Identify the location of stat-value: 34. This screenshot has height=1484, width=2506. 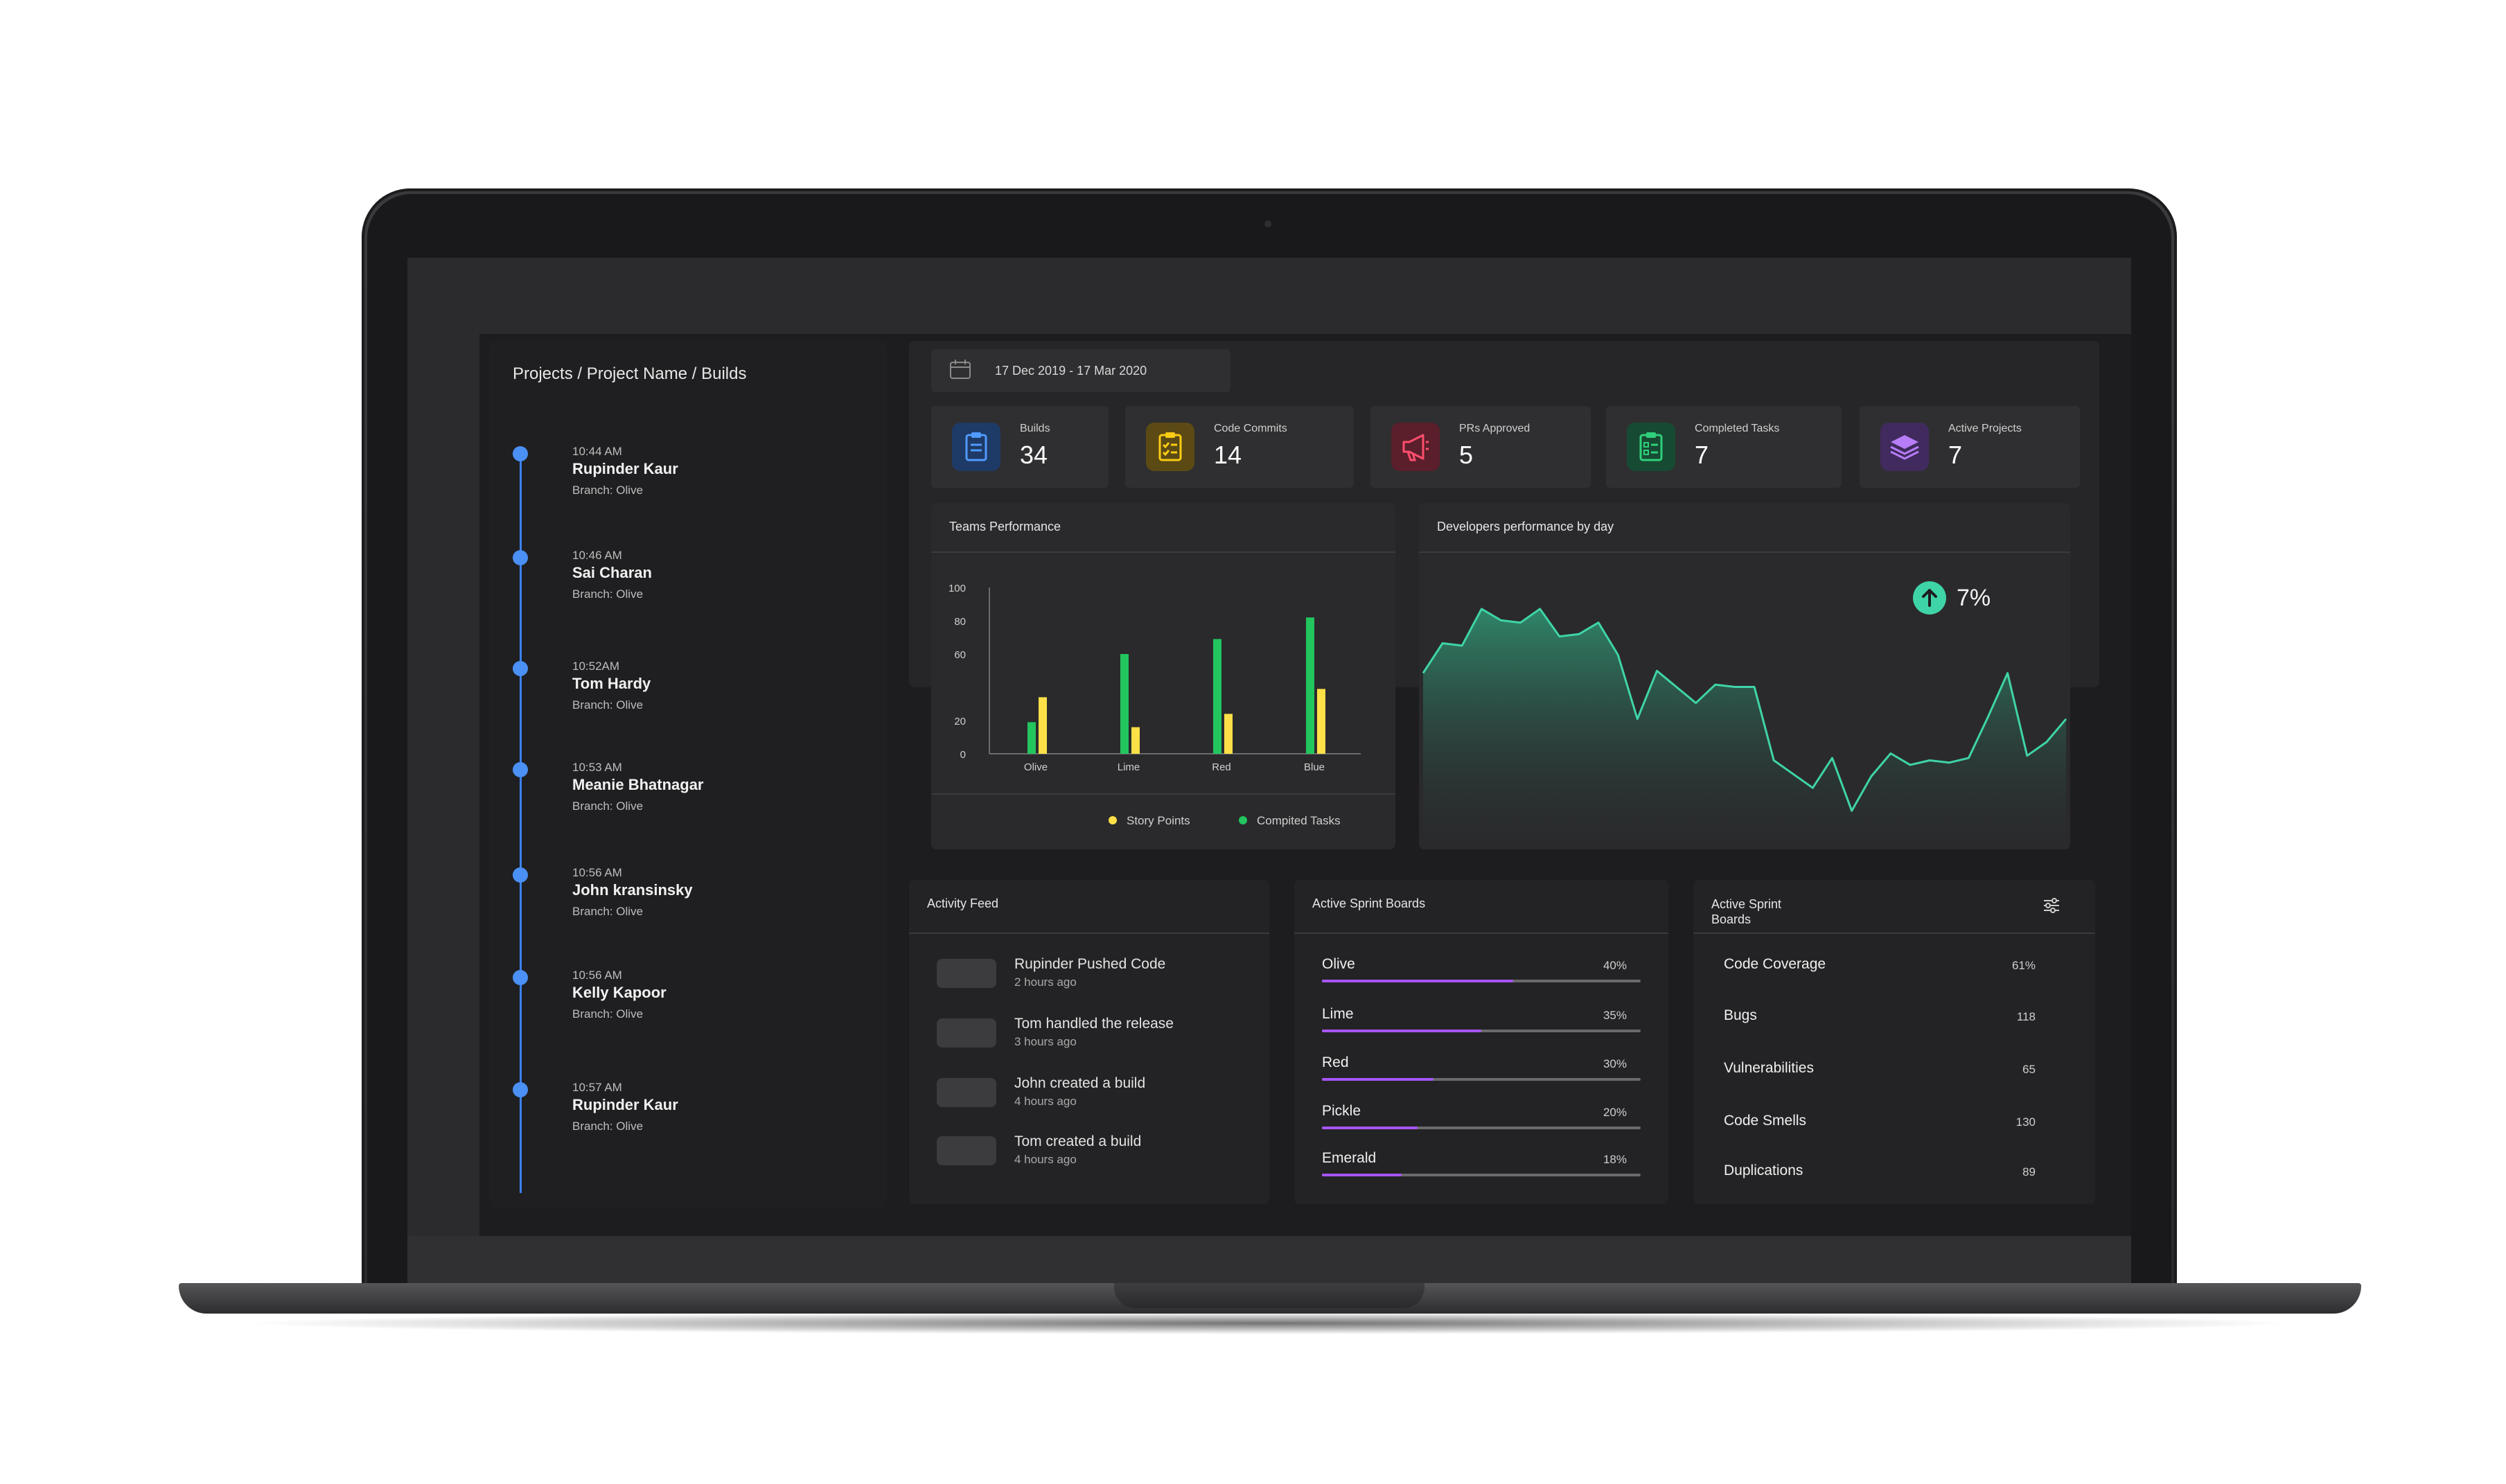
(1034, 455).